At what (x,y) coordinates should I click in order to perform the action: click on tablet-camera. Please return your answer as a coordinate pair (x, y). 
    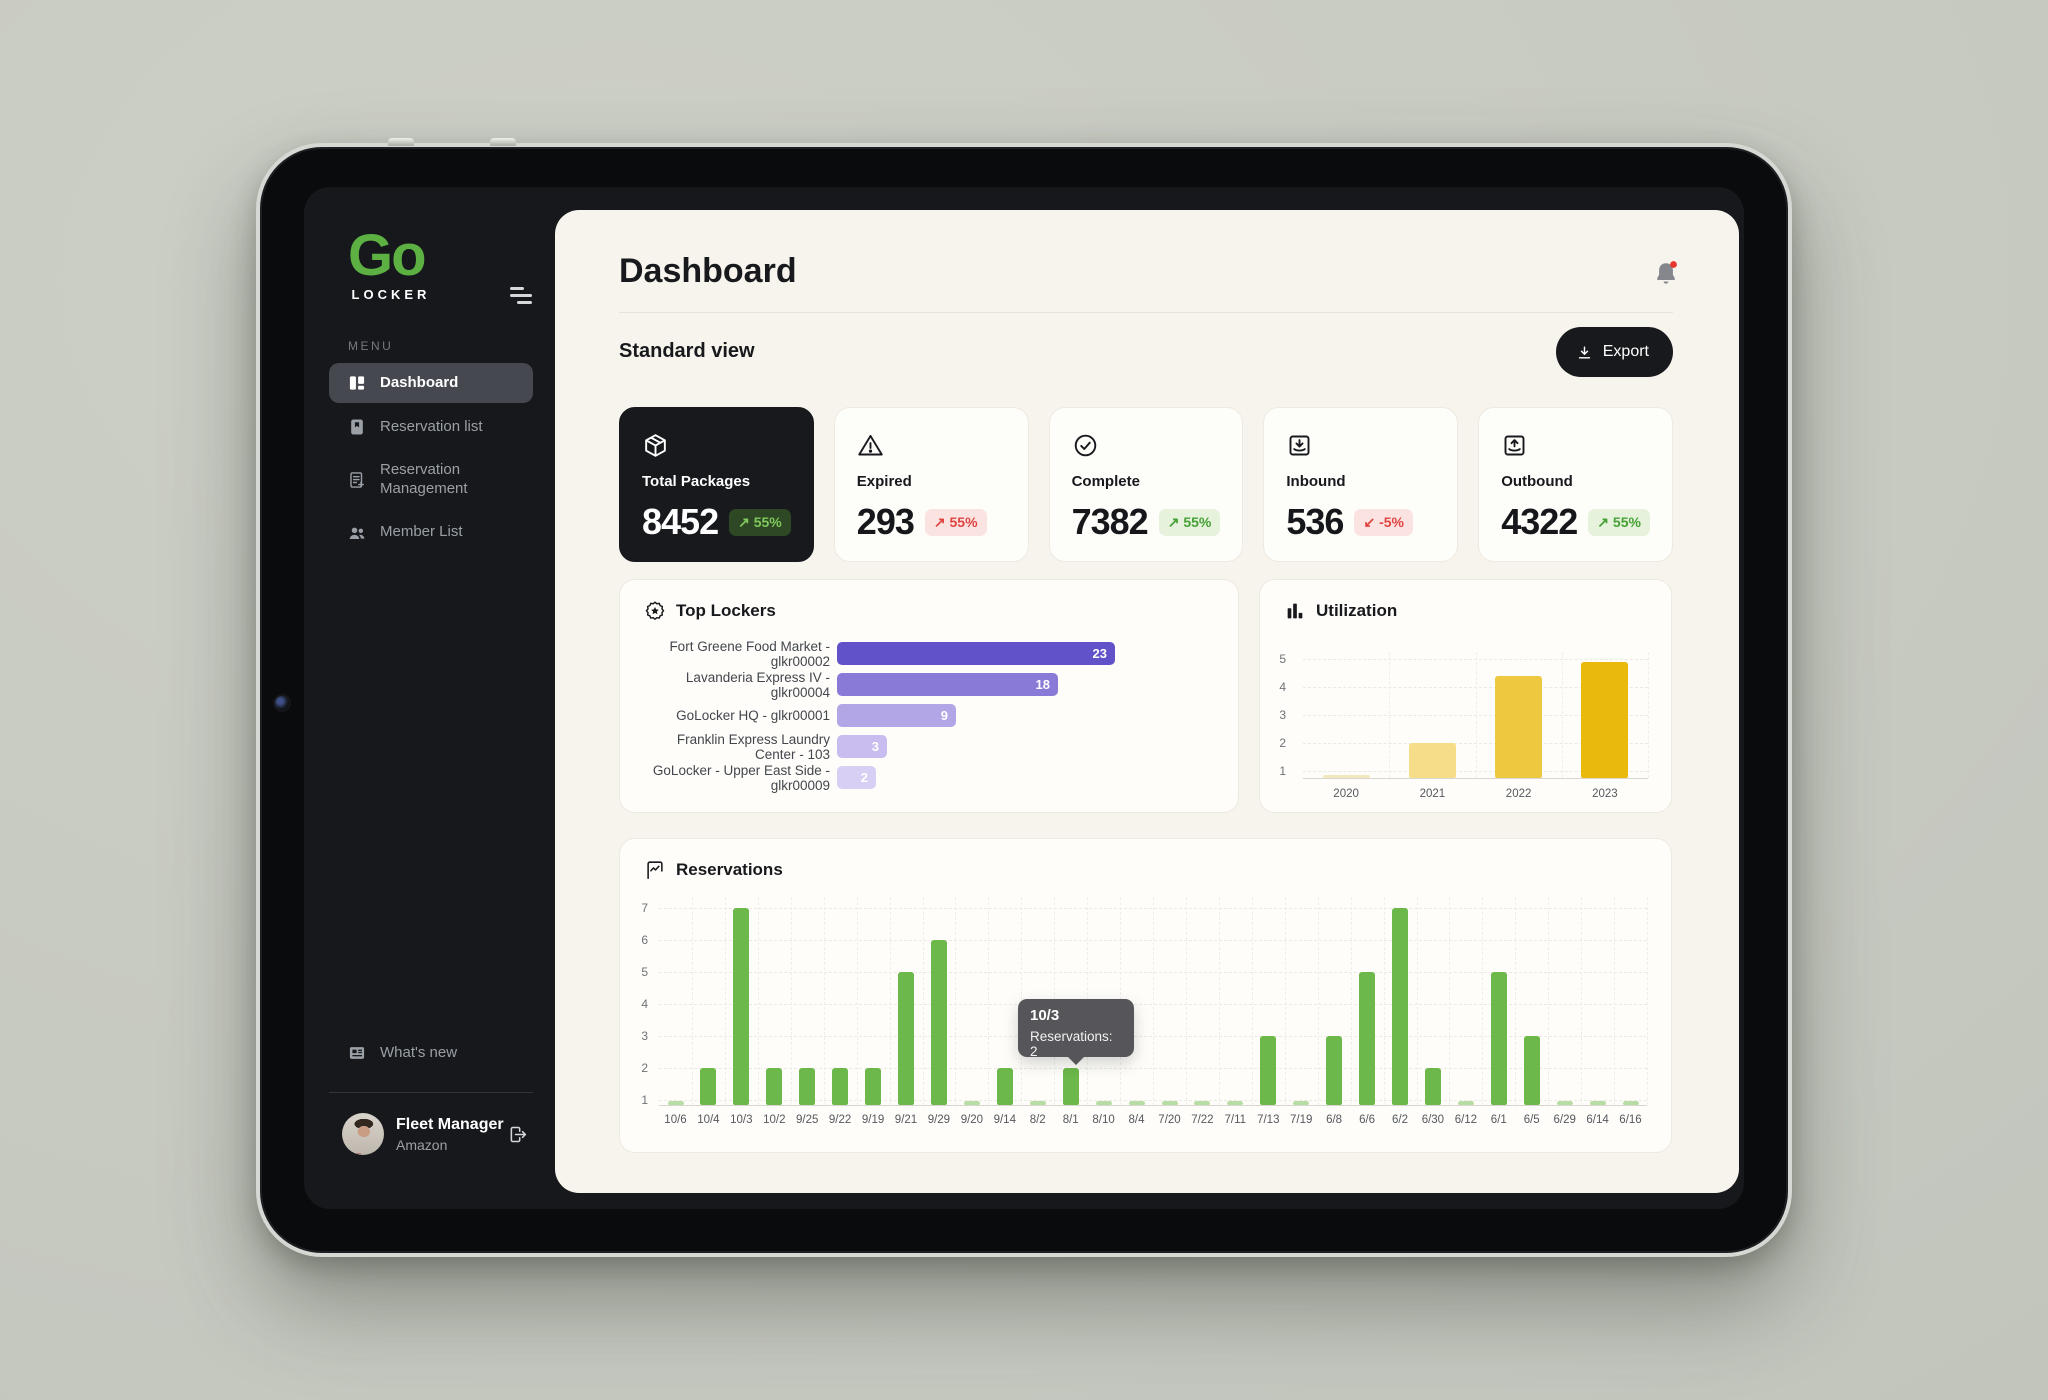
    Looking at the image, I should click on (282, 703).